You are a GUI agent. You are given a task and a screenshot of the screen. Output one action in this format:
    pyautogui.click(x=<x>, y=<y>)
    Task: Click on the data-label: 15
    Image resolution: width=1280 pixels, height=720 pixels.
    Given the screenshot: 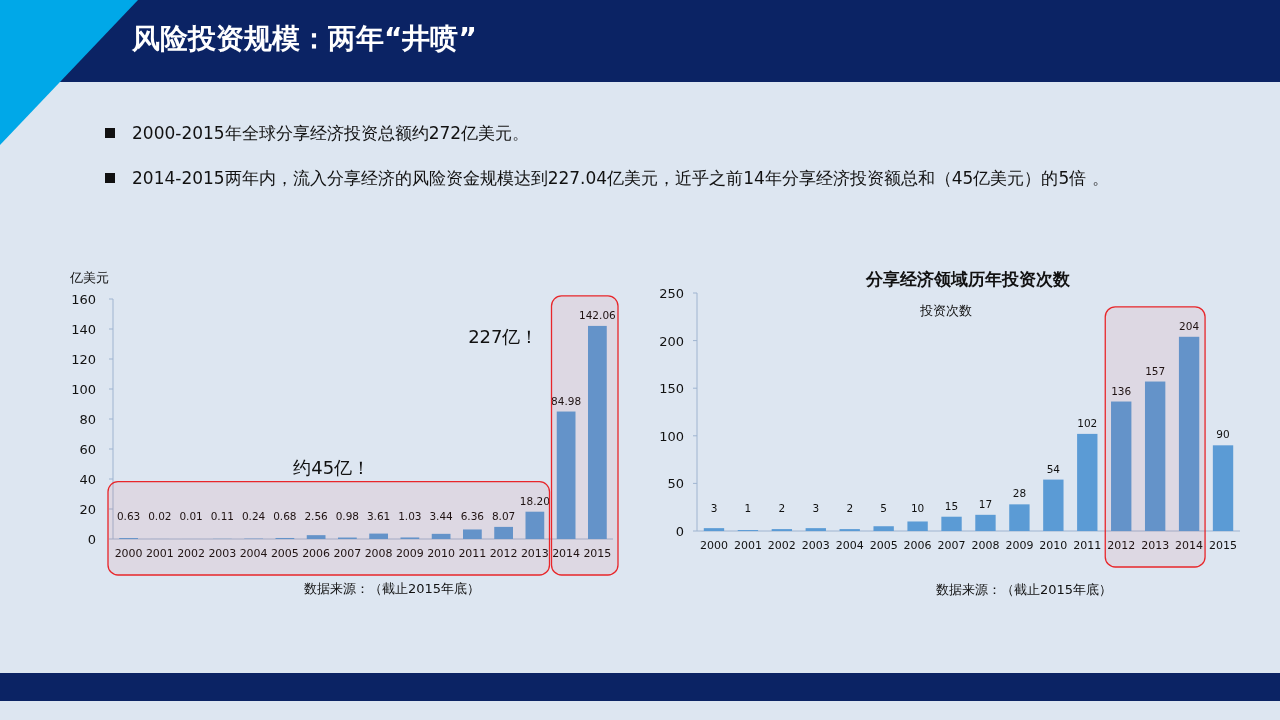 What is the action you would take?
    pyautogui.click(x=951, y=505)
    